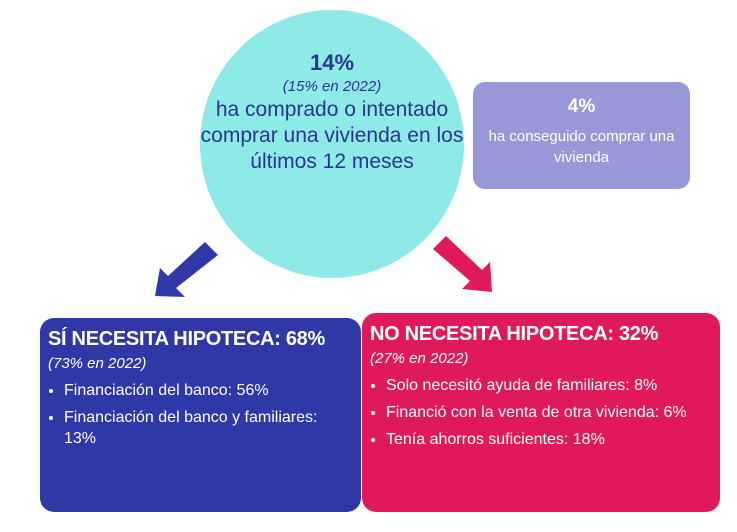 This screenshot has width=737, height=532. Describe the element at coordinates (549, 385) in the screenshot. I see `list-item: Solo necesitó ayuda de familiares: 8%` at that location.